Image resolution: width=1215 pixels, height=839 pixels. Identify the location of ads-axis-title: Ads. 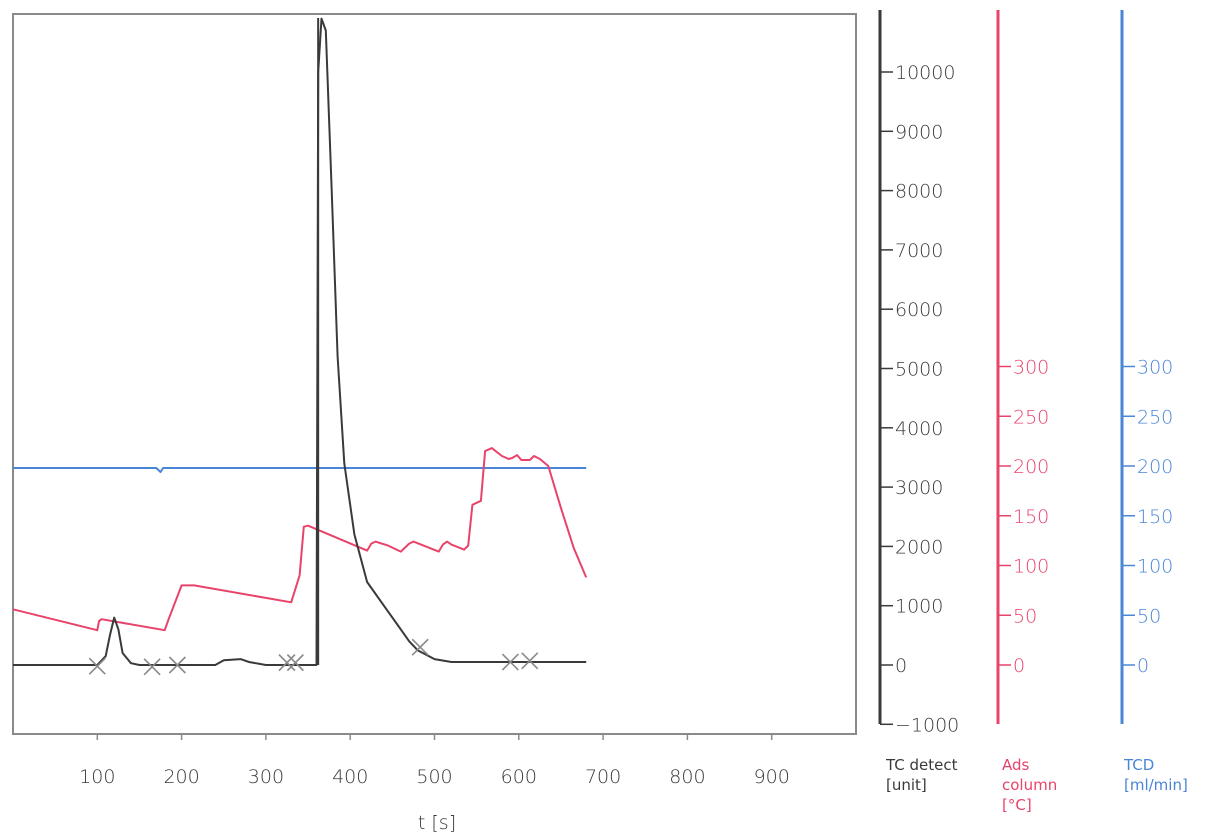
(1016, 765).